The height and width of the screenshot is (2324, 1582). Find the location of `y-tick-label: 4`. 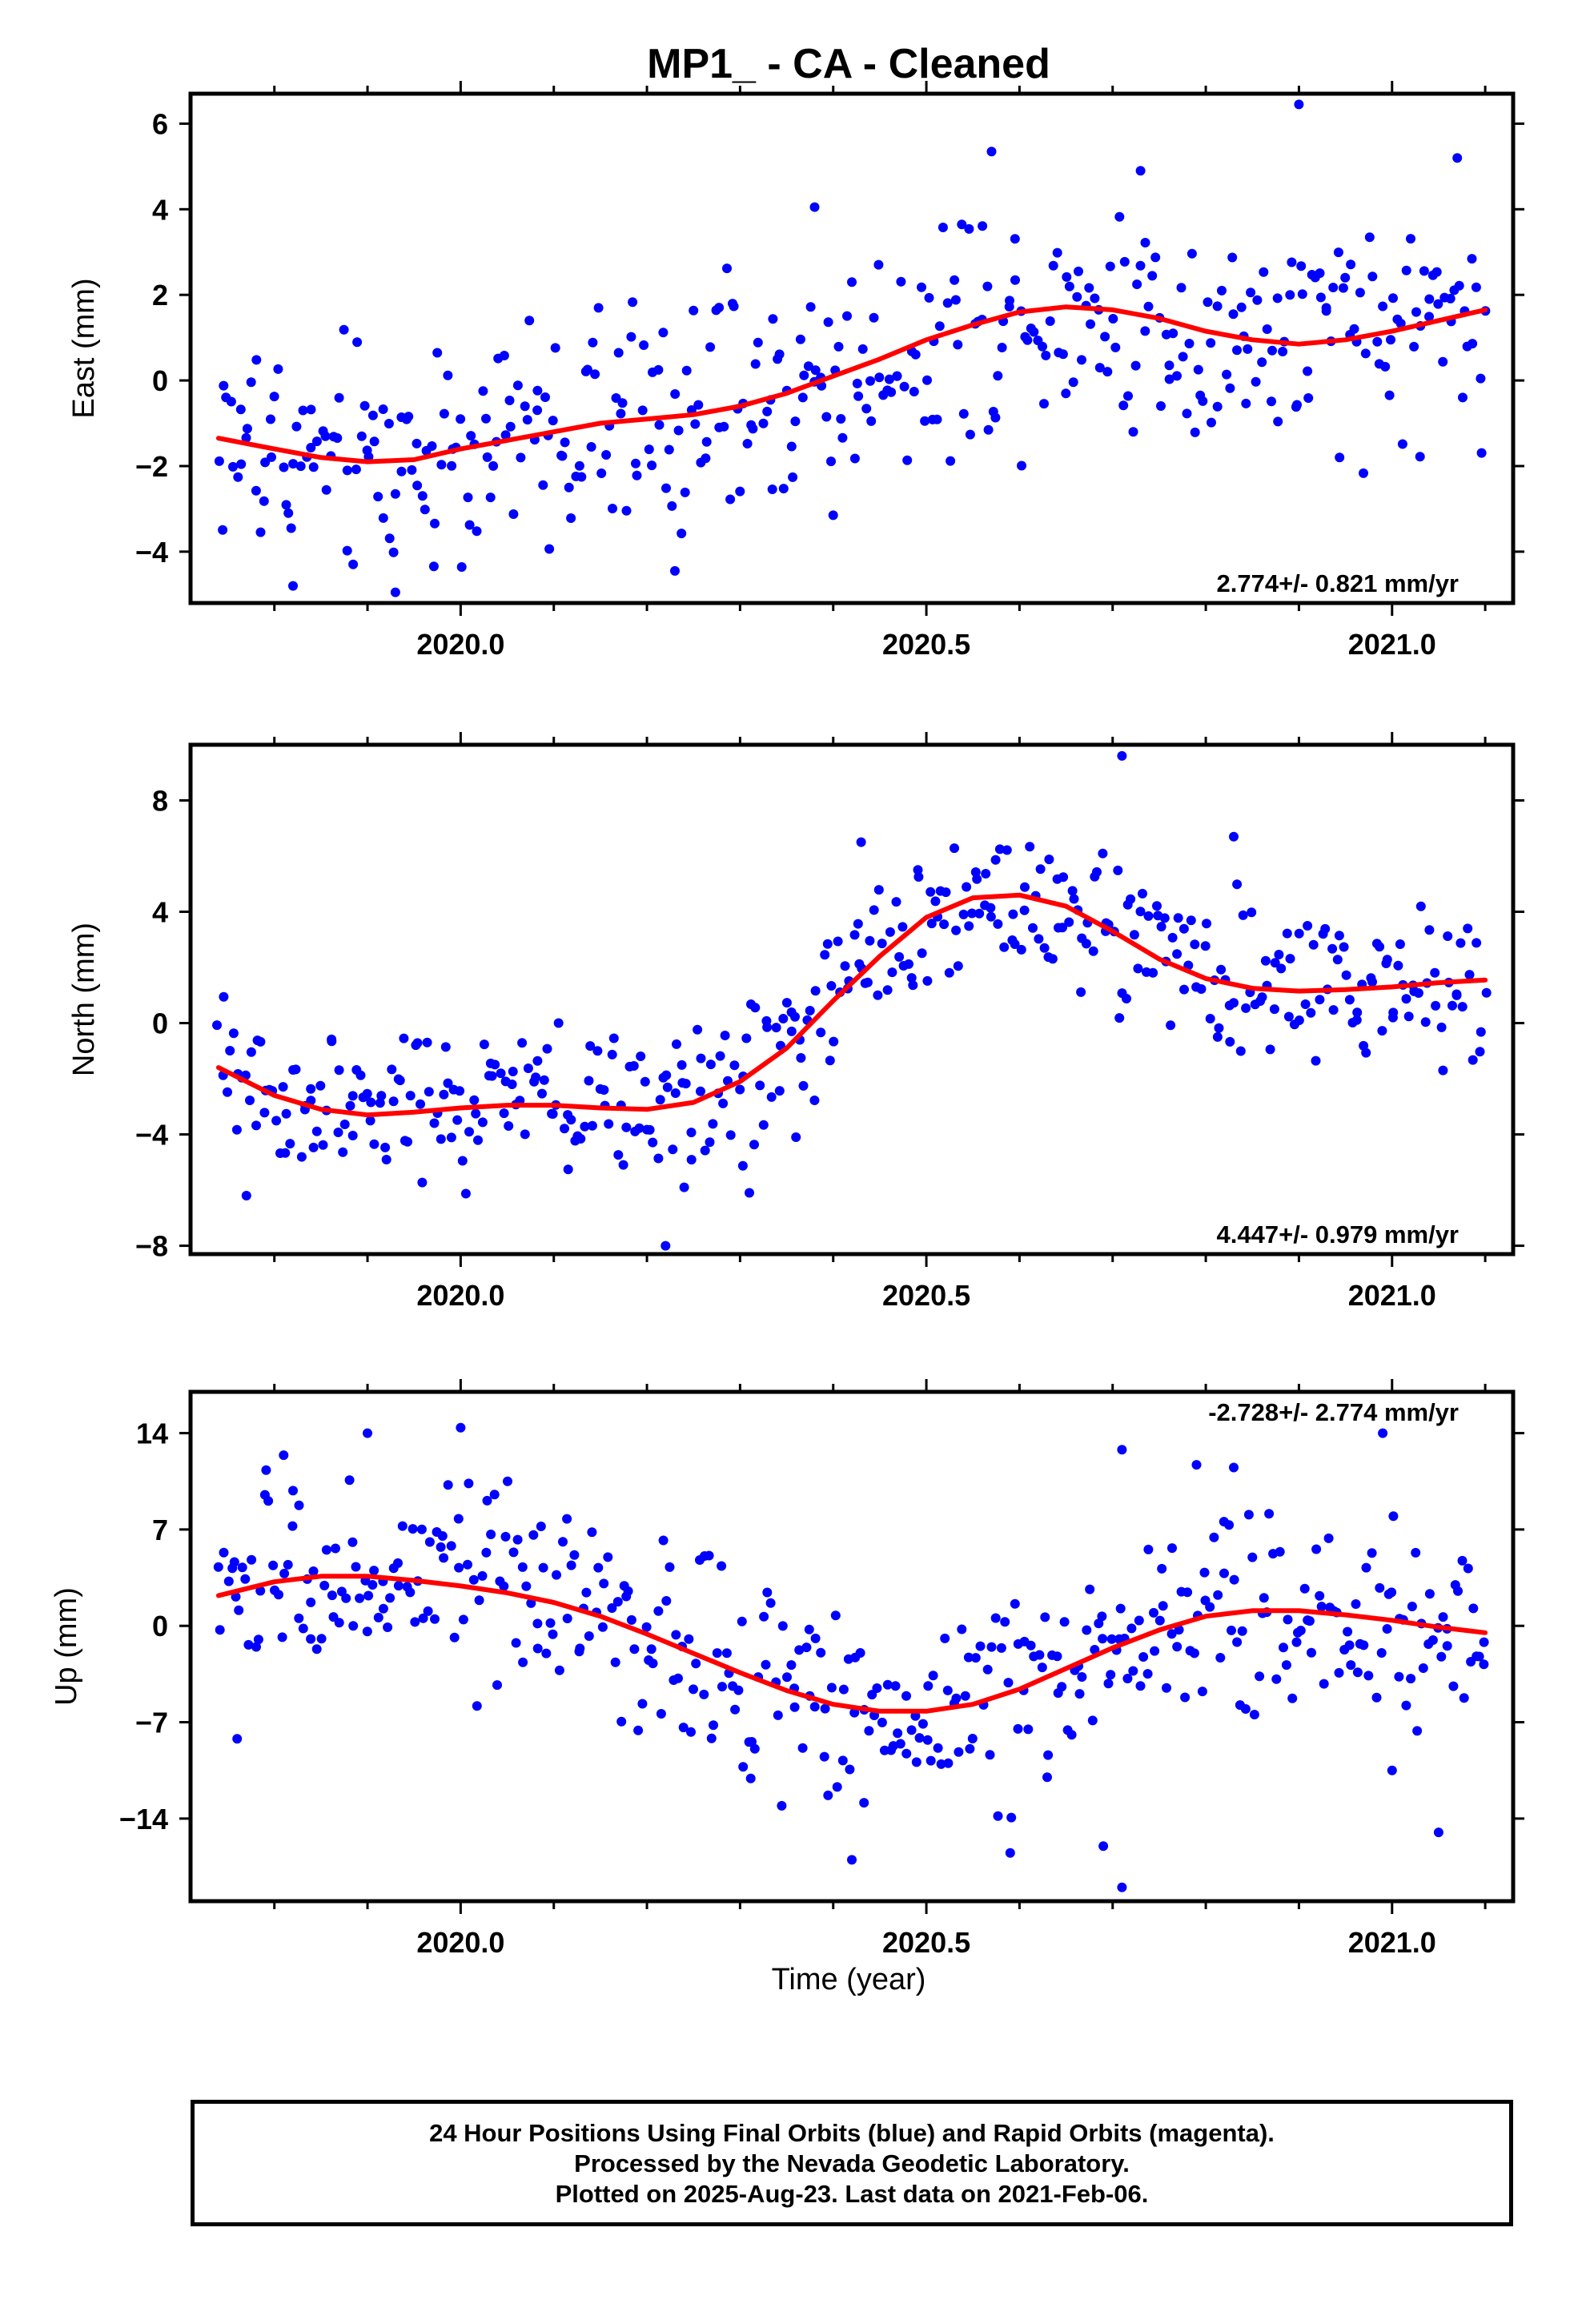

y-tick-label: 4 is located at coordinates (160, 912).